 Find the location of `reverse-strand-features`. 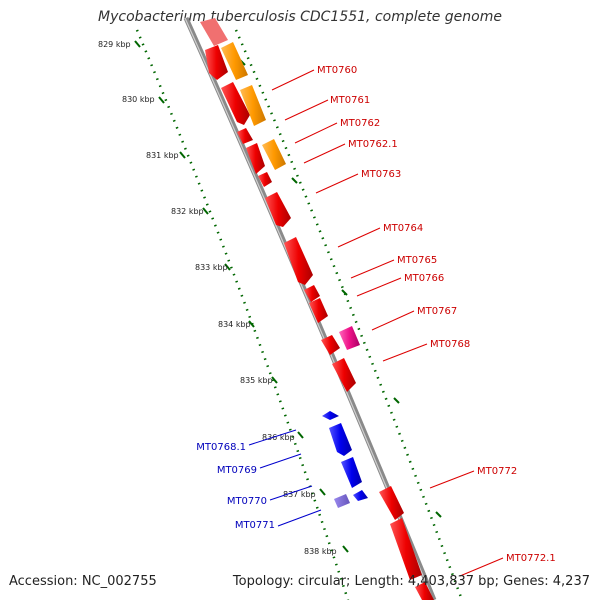

reverse-strand-features is located at coordinates (345, 459).